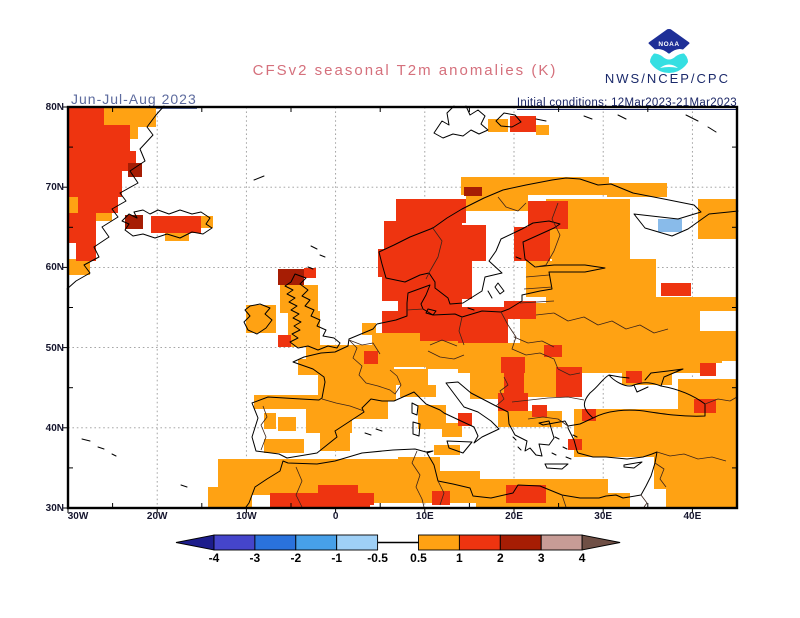 This screenshot has width=800, height=618. Describe the element at coordinates (78, 516) in the screenshot. I see `lon-label-30W: 30W` at that location.